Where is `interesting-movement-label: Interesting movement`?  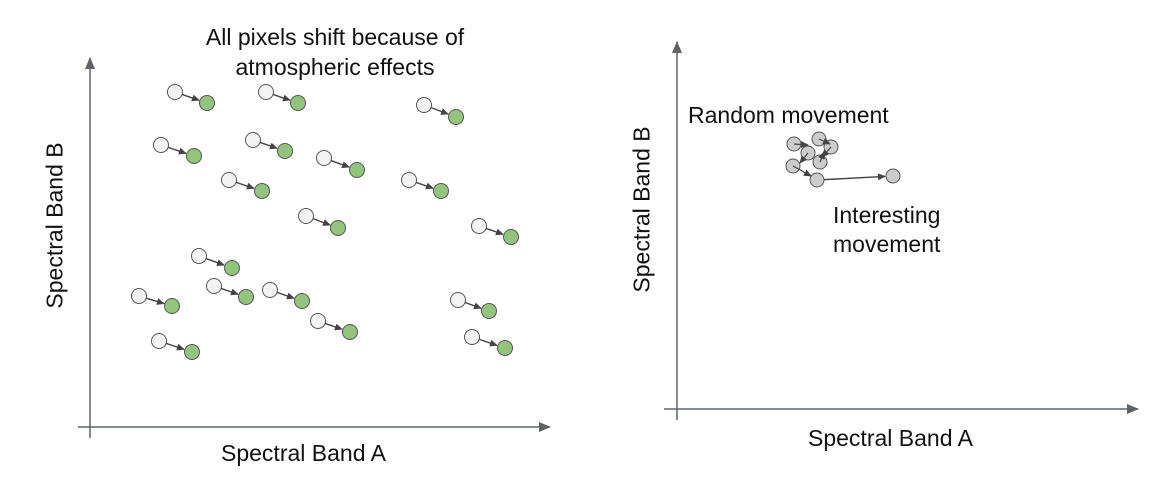
interesting-movement-label: Interesting movement is located at coordinates (886, 230).